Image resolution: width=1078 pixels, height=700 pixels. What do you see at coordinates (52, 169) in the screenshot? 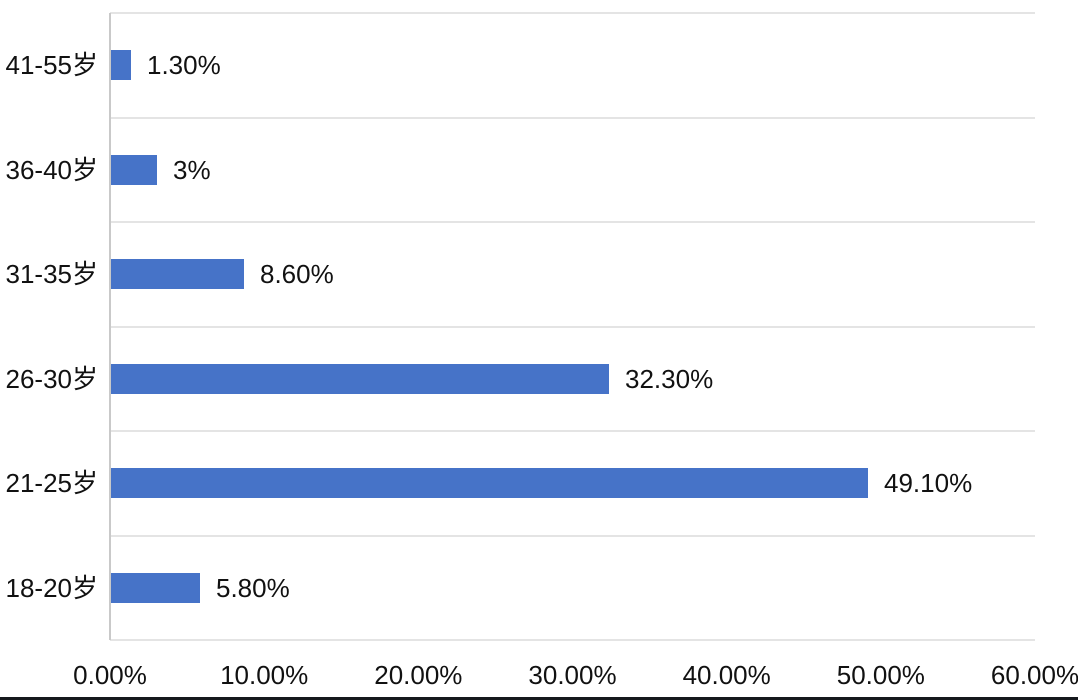
I see `category-label: 36-40岁` at bounding box center [52, 169].